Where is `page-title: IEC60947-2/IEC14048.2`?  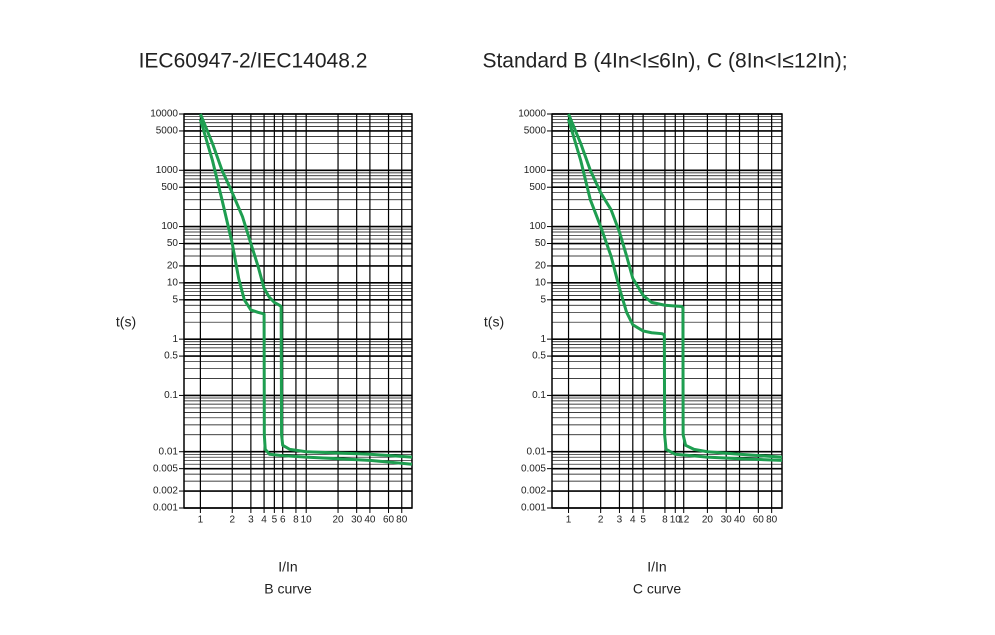 page-title: IEC60947-2/IEC14048.2 is located at coordinates (253, 61).